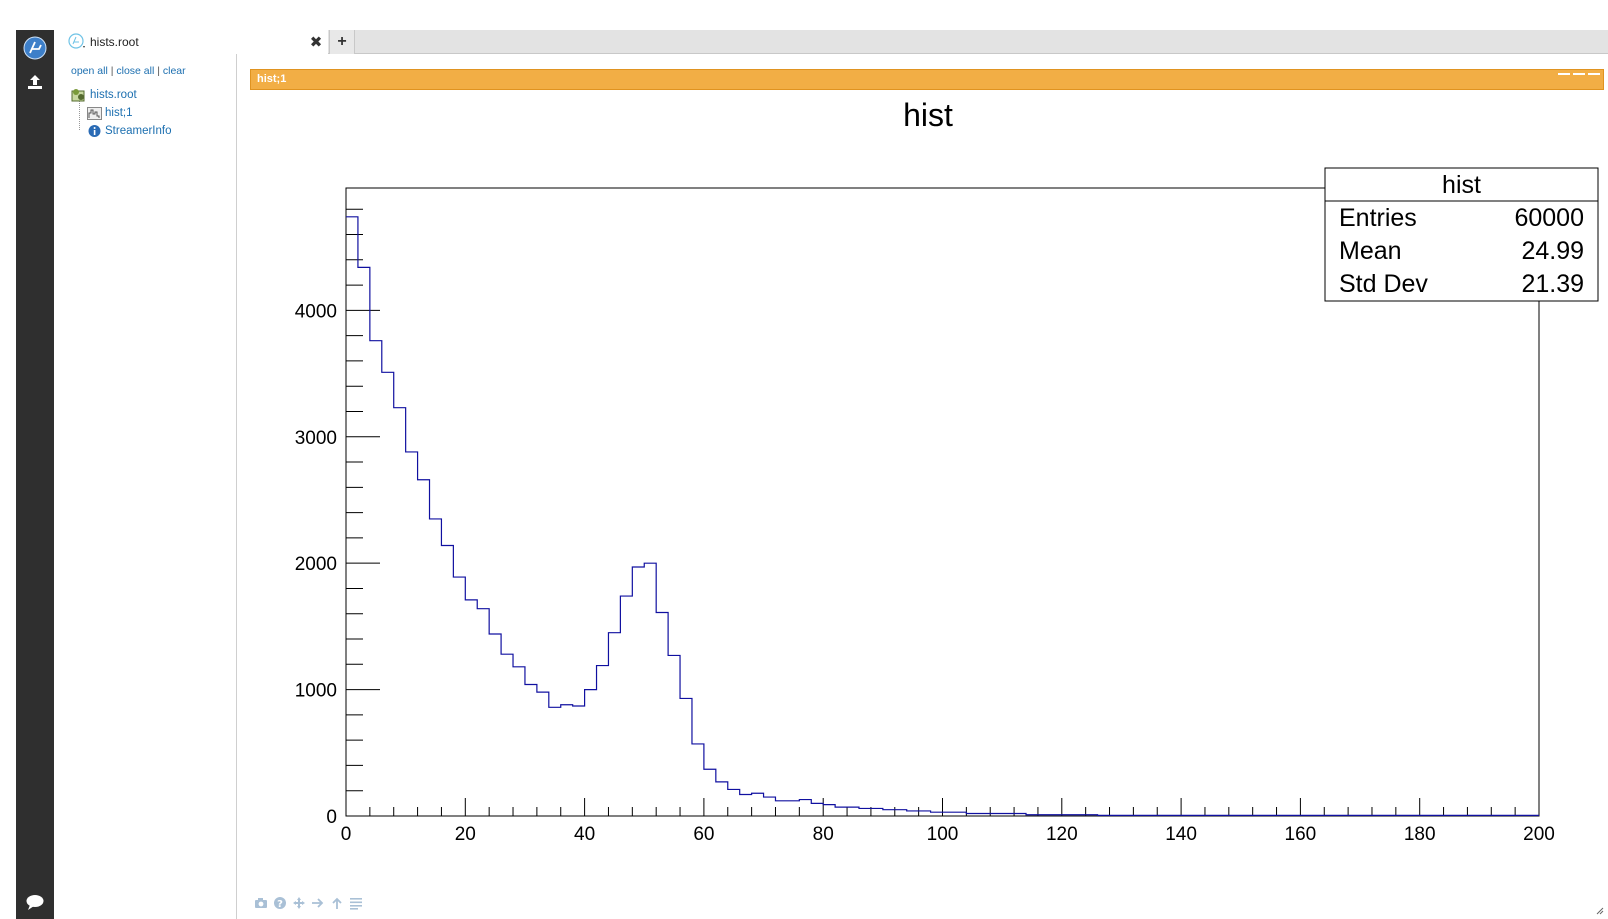  I want to click on maximize-icon, so click(1579, 74).